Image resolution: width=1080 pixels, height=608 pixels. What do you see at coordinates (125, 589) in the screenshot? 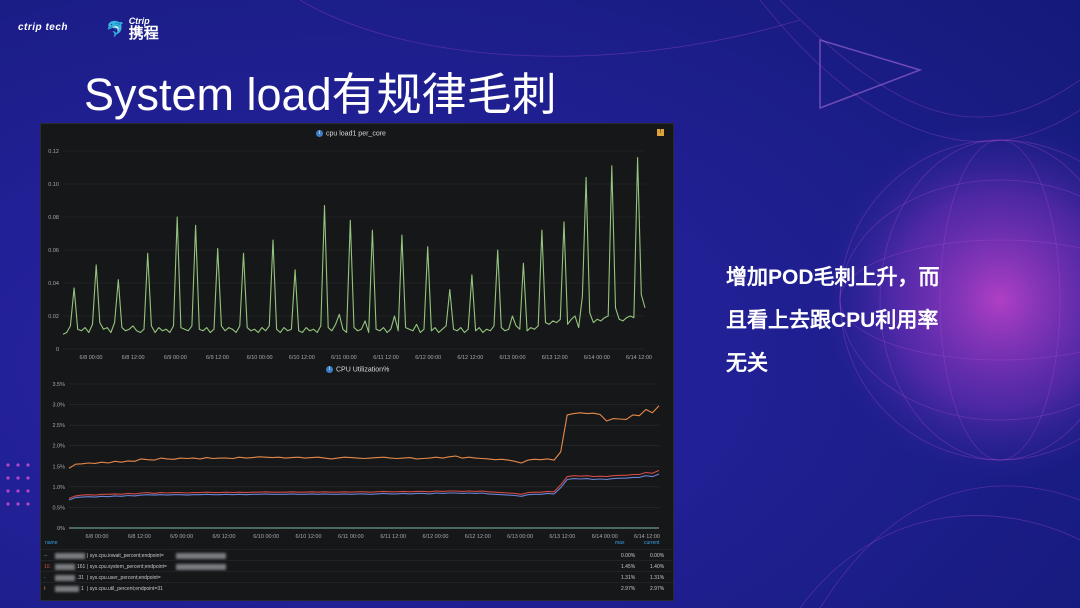
I see `legend-series-name: | sys.cpu.util_percent;endpoint=31` at bounding box center [125, 589].